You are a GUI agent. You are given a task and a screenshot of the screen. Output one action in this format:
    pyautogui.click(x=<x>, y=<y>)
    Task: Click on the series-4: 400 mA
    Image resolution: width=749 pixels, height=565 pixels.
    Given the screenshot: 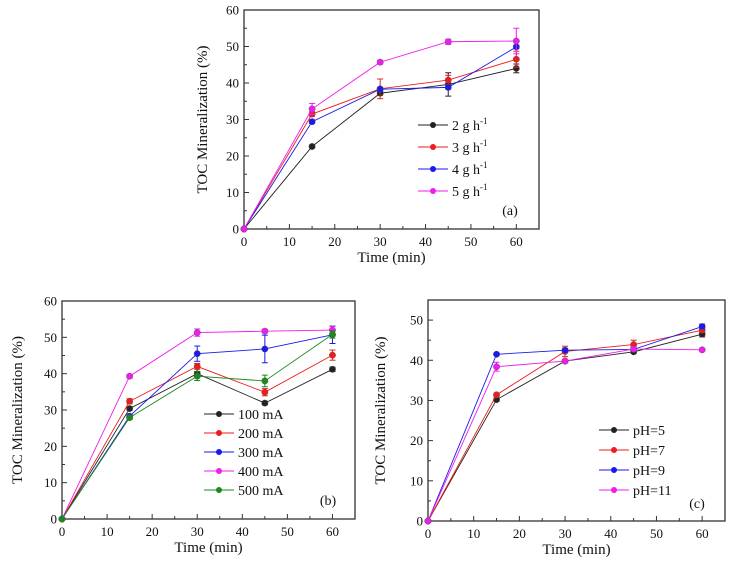 What is the action you would take?
    pyautogui.click(x=197, y=424)
    